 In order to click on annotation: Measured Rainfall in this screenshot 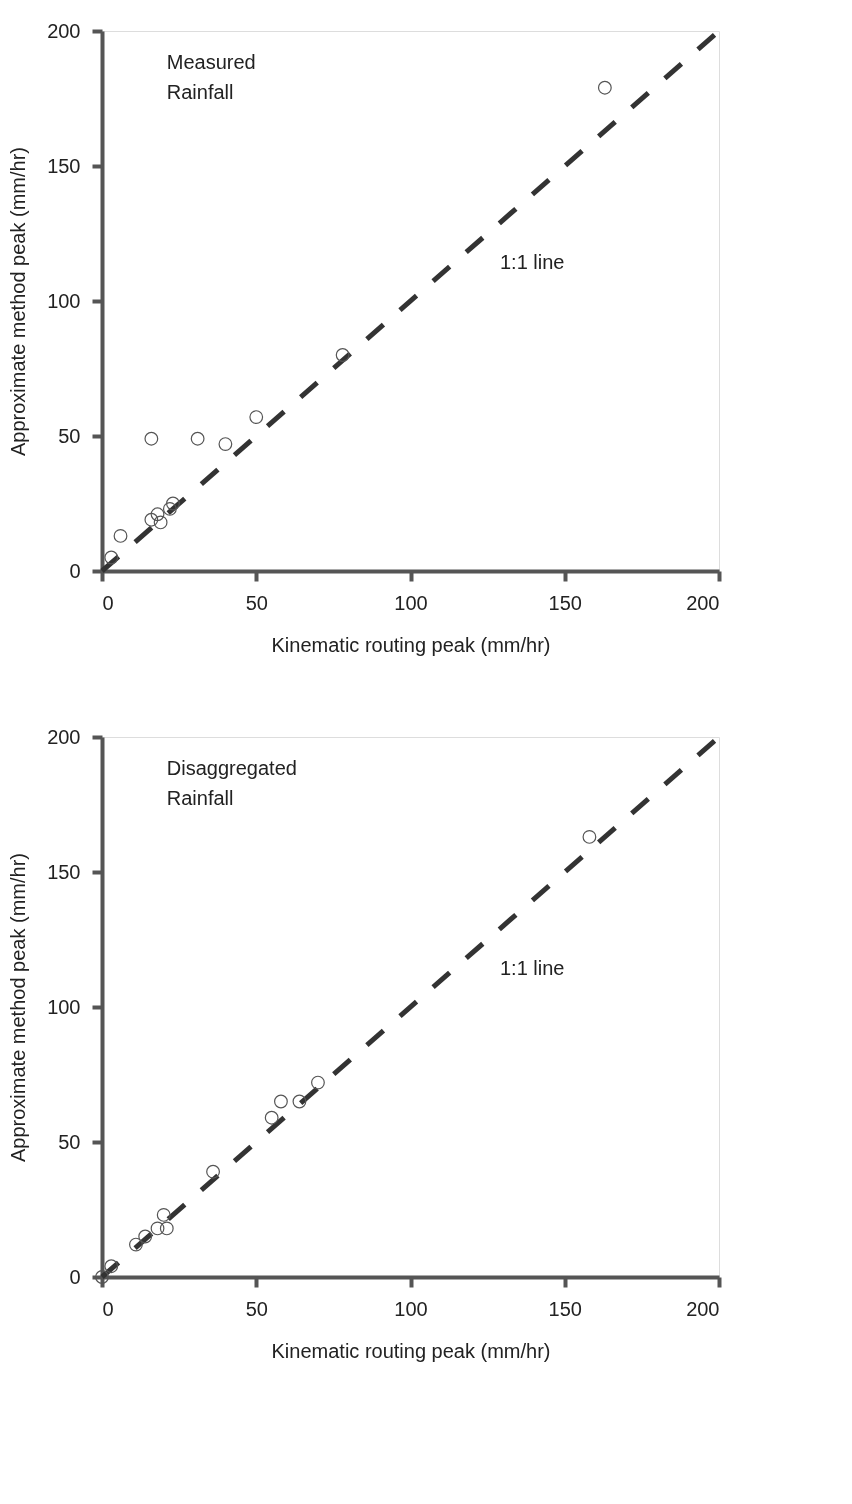, I will do `click(211, 76)`.